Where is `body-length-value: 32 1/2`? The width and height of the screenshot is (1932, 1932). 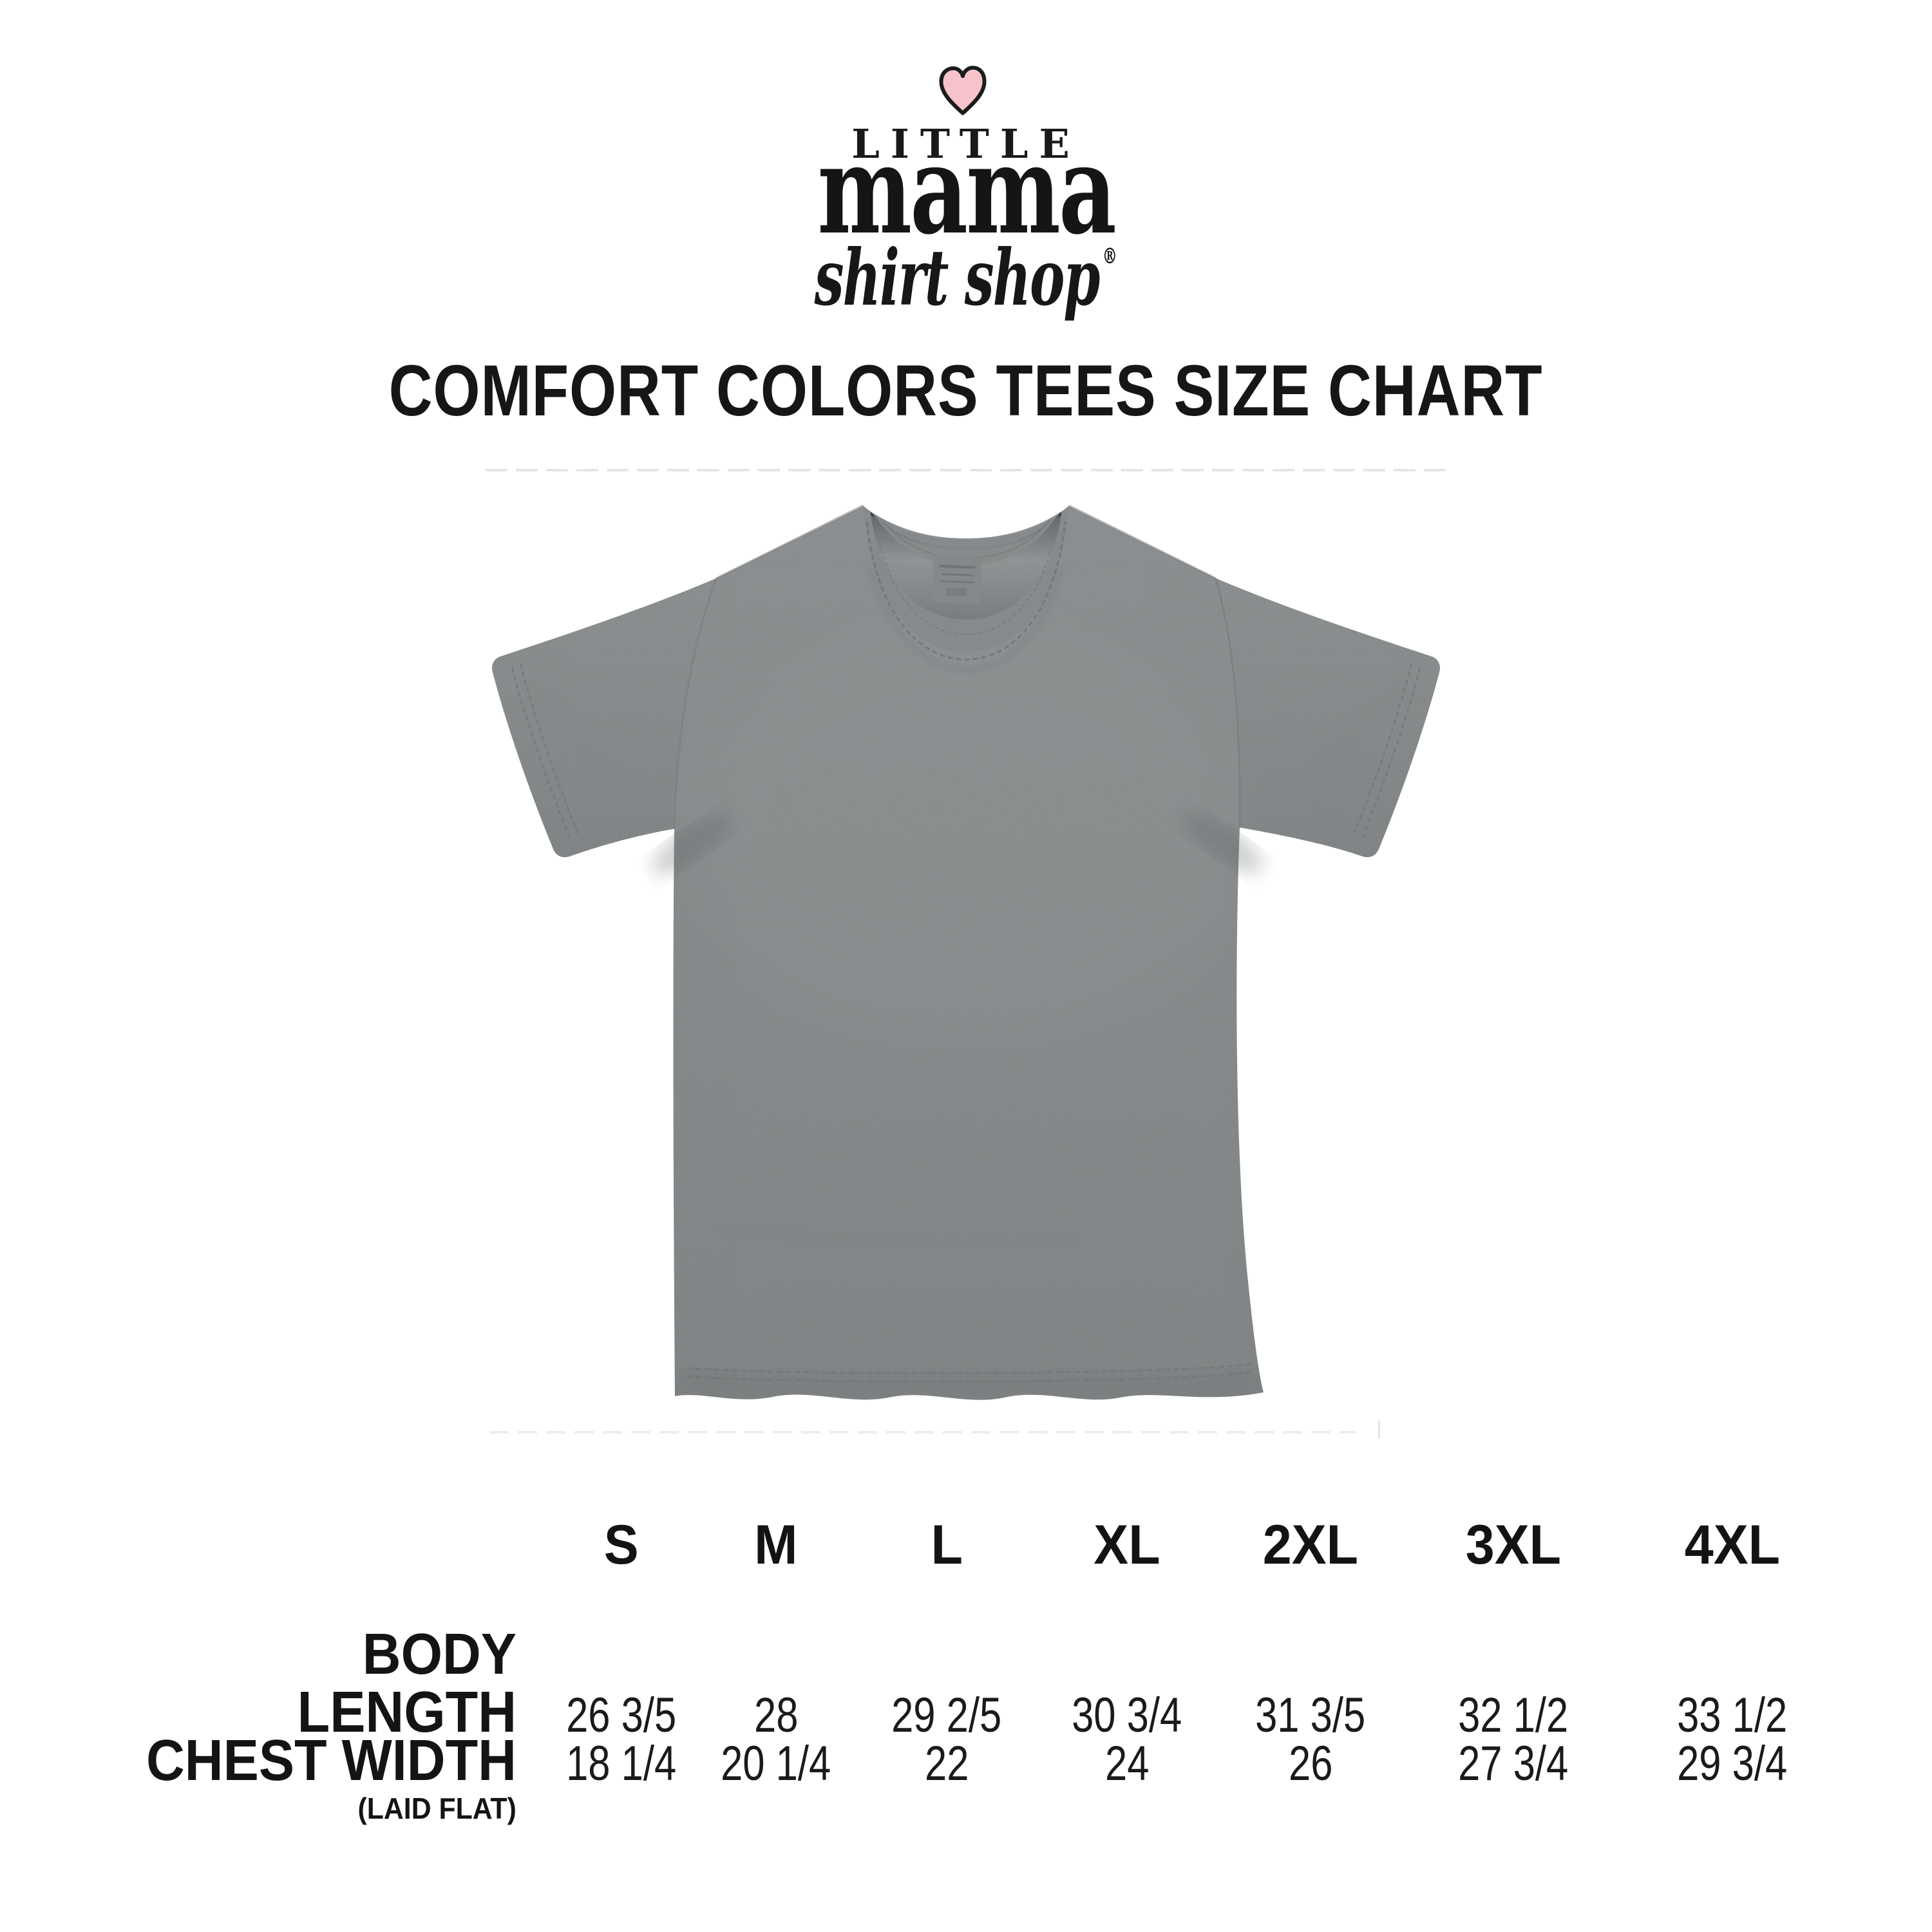 body-length-value: 32 1/2 is located at coordinates (1513, 1715).